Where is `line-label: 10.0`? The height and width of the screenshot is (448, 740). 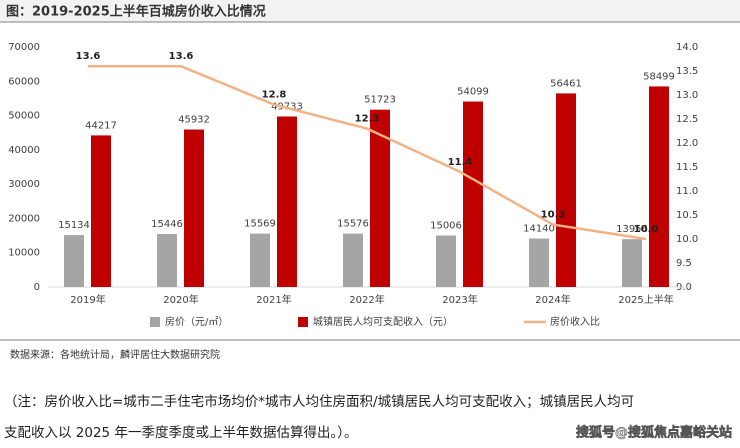 line-label: 10.0 is located at coordinates (646, 229).